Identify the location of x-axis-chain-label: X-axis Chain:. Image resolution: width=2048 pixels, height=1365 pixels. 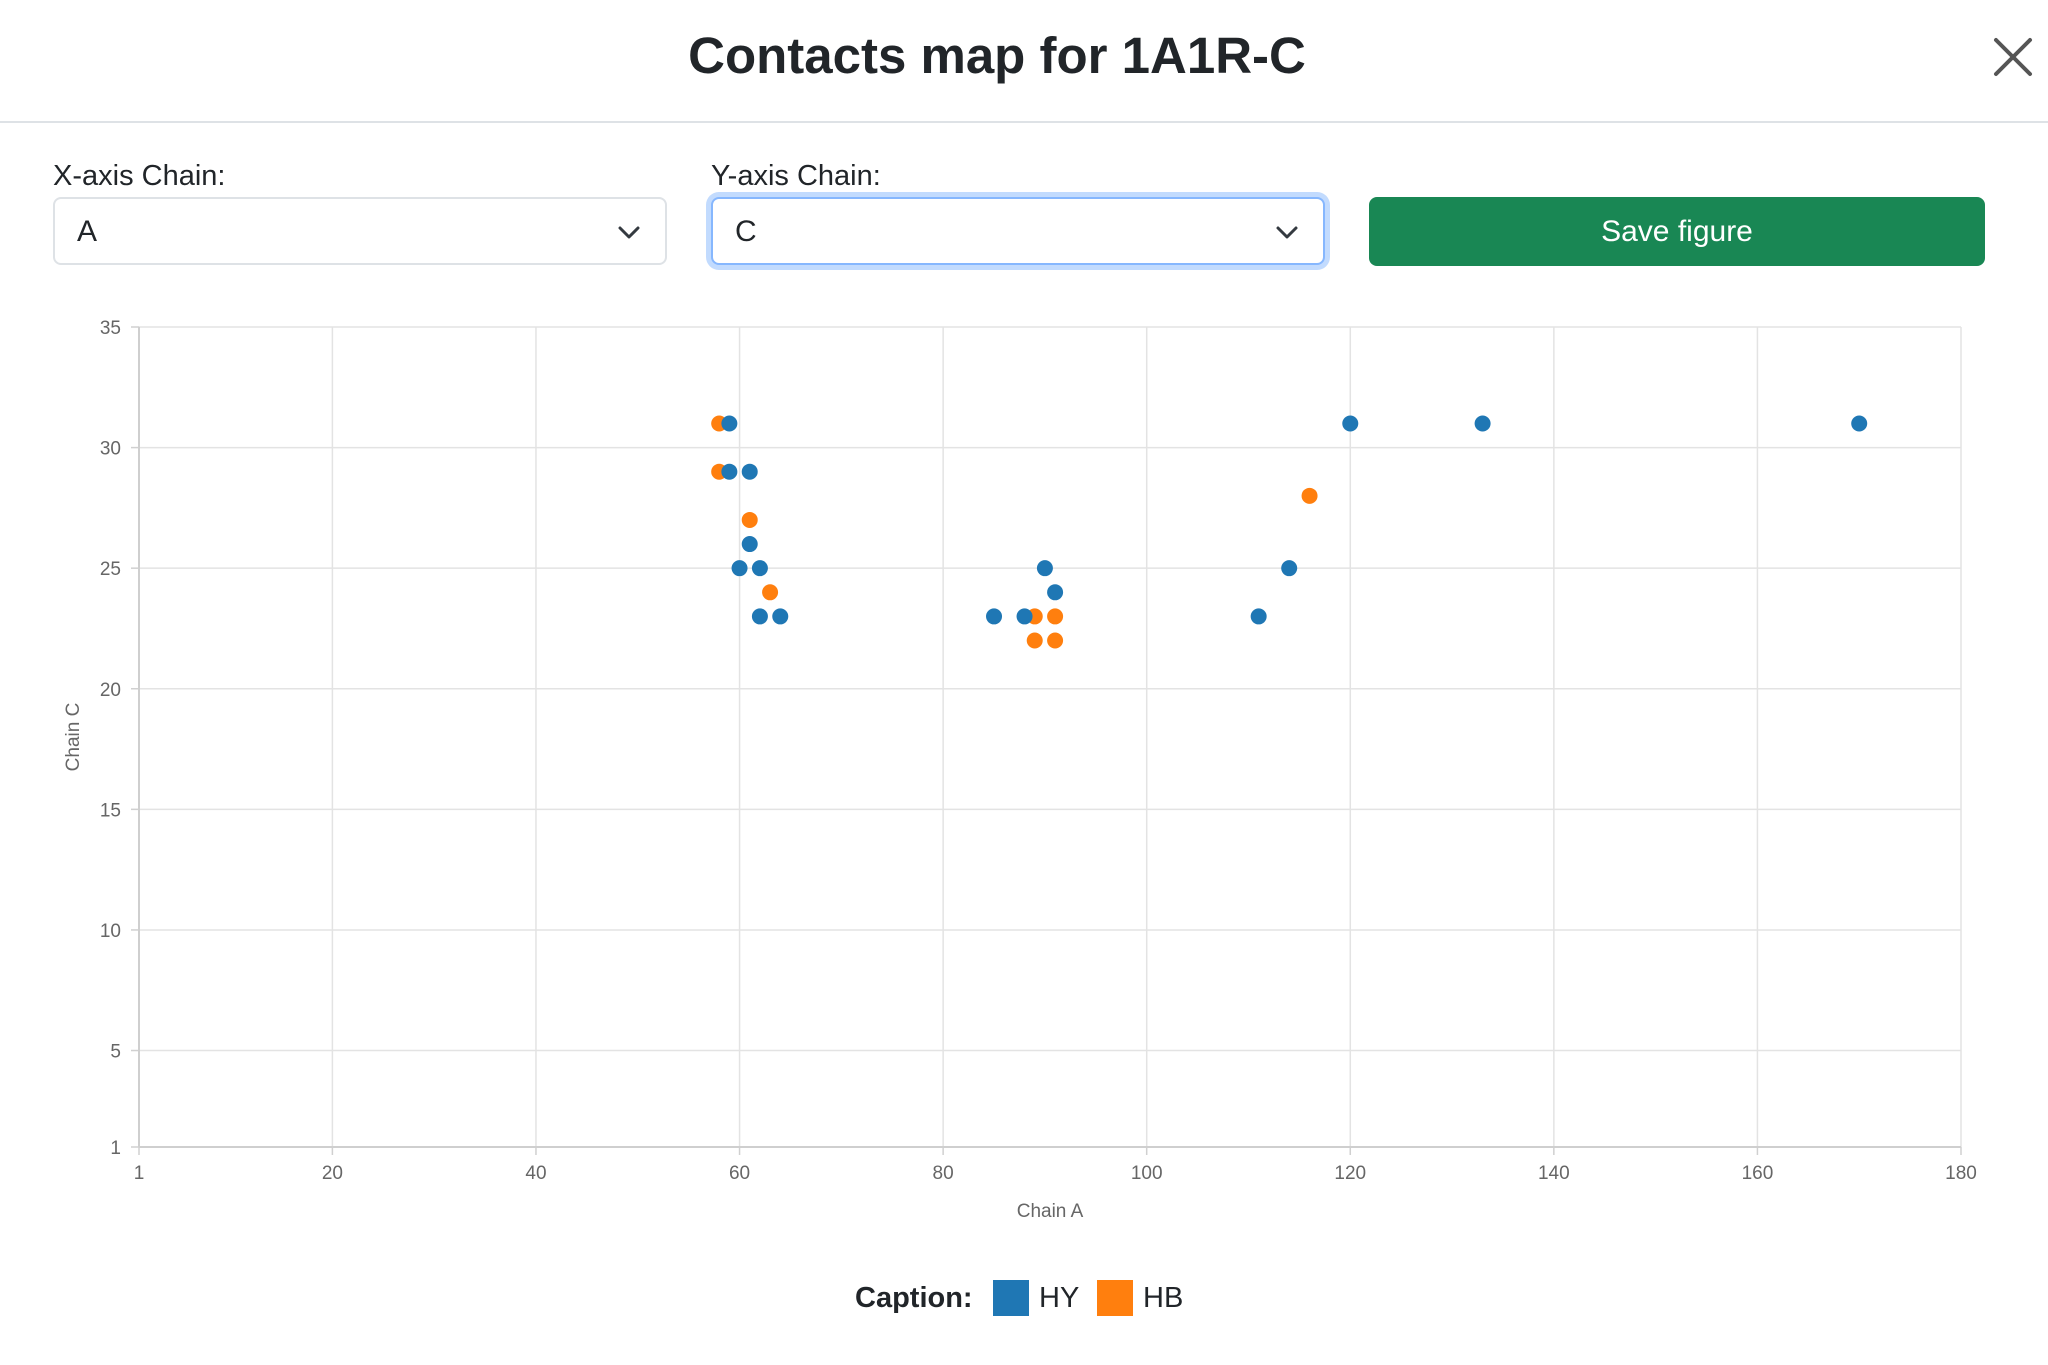
(139, 176).